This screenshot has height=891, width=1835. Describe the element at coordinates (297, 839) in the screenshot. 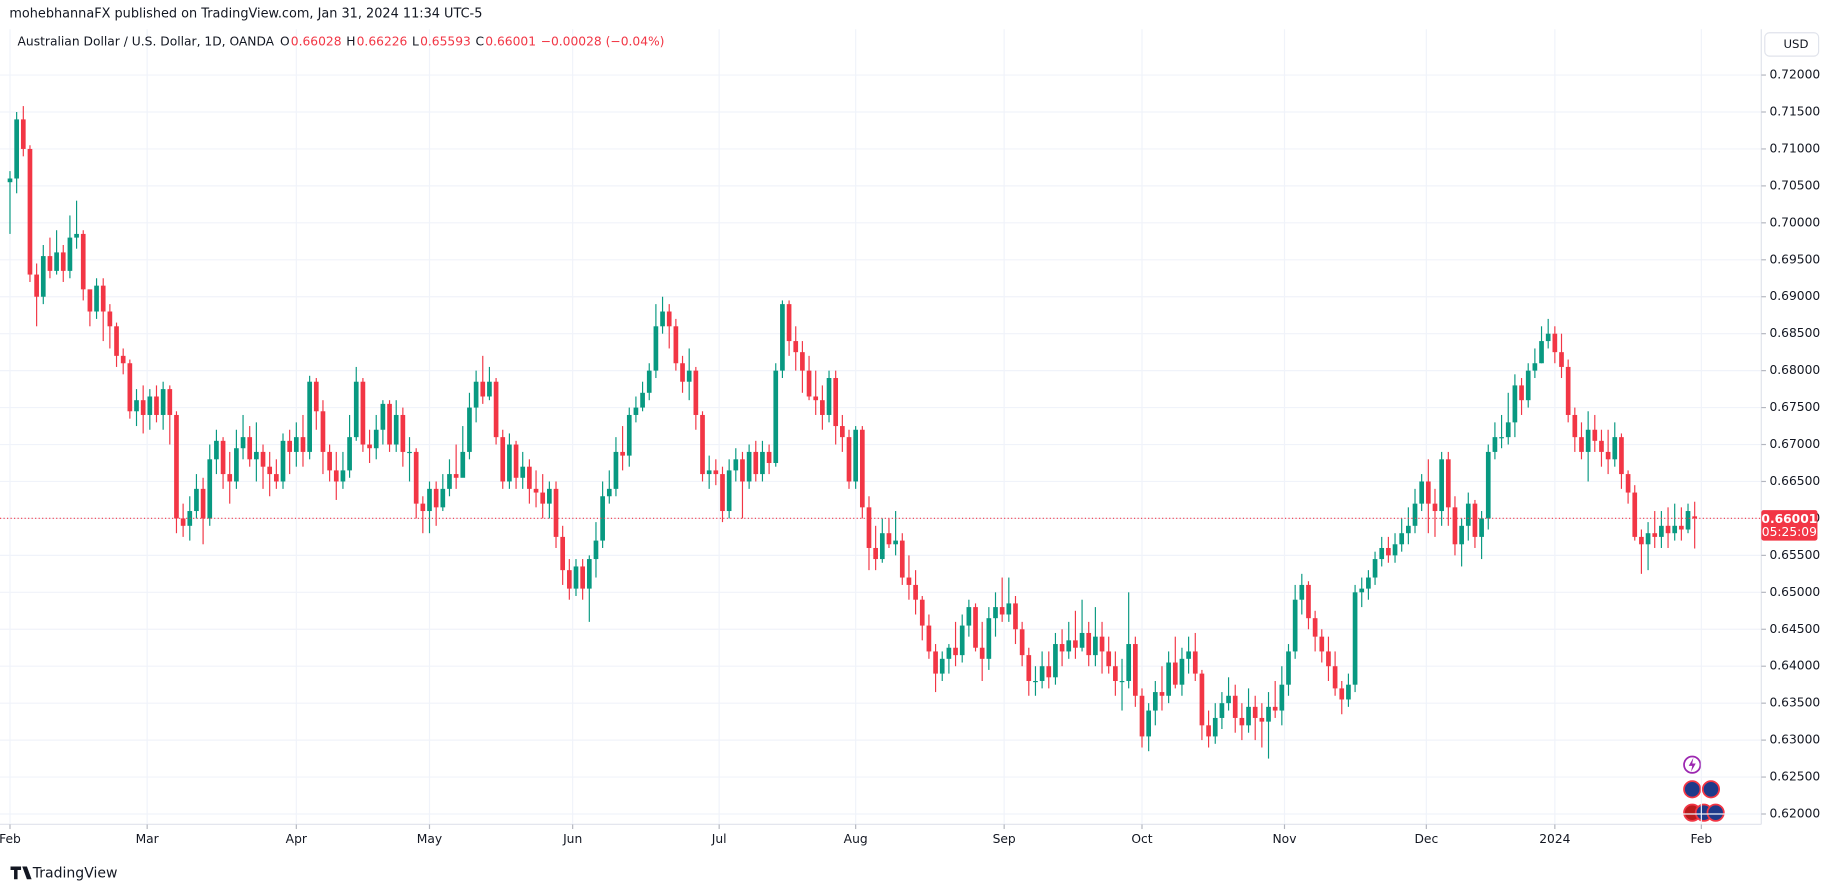

I see `x-tick-label: Apr` at that location.